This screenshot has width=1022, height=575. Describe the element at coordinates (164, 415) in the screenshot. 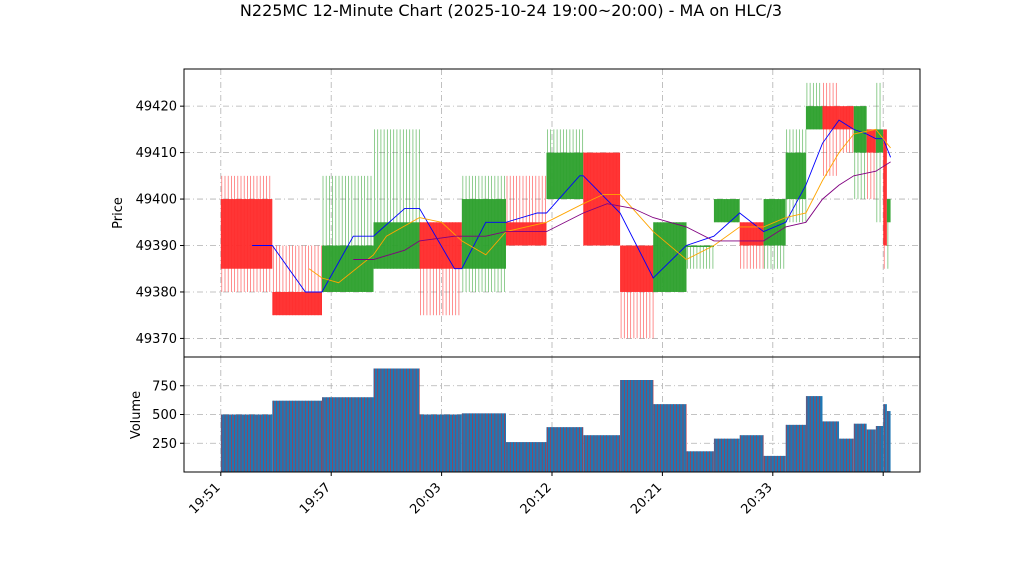

I see `volume-tick-label: 500` at that location.